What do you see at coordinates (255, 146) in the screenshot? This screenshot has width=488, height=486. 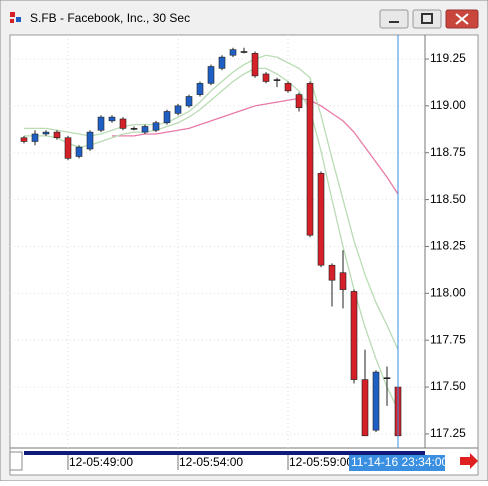 I see `moving-average` at bounding box center [255, 146].